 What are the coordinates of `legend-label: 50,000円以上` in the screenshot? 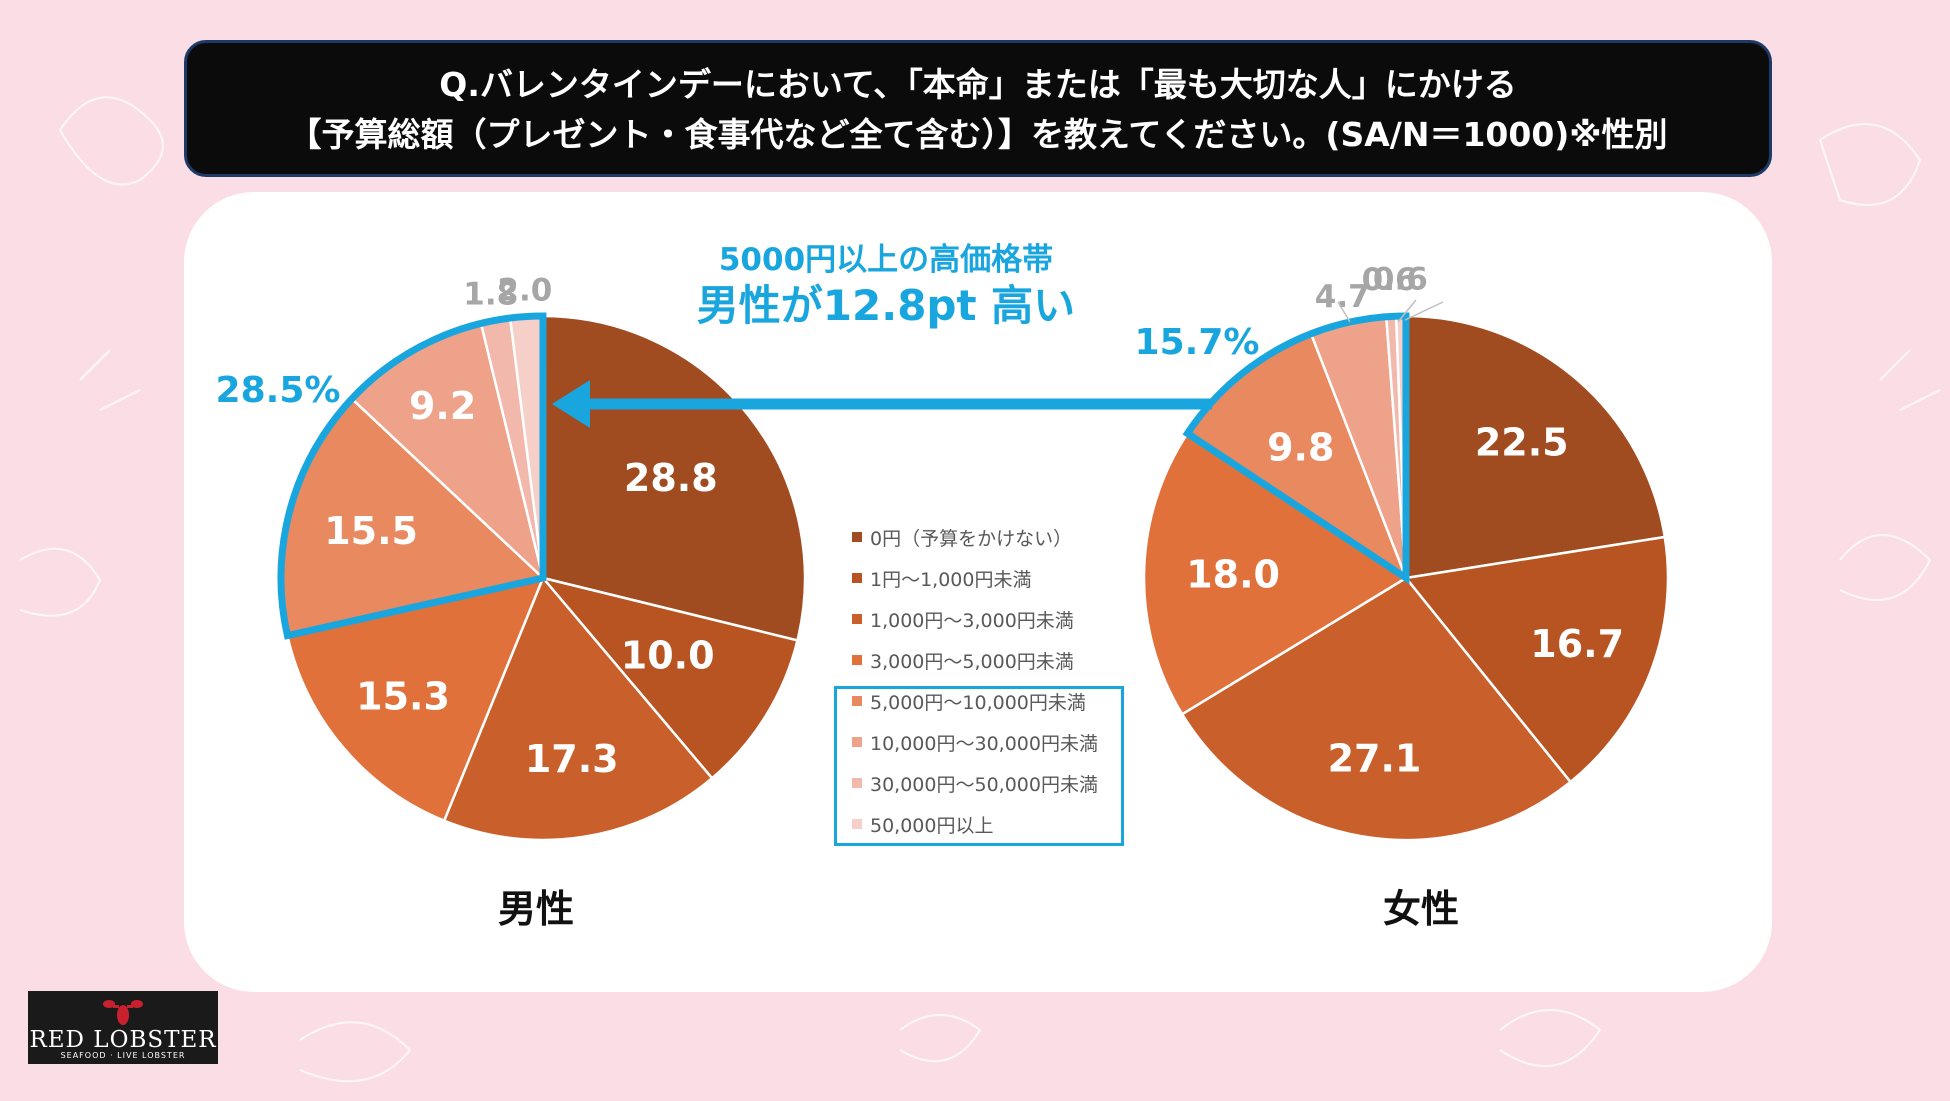 It's located at (932, 825).